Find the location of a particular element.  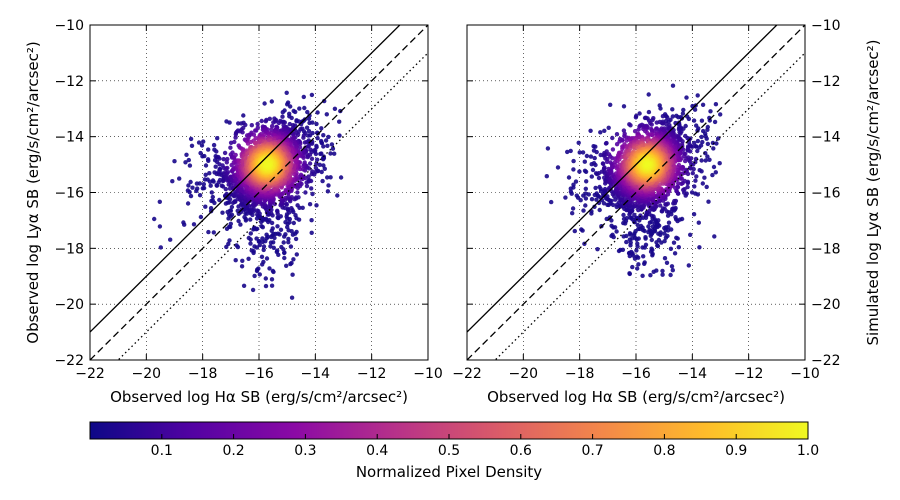

y-tick-label: −18 is located at coordinates (69, 249).